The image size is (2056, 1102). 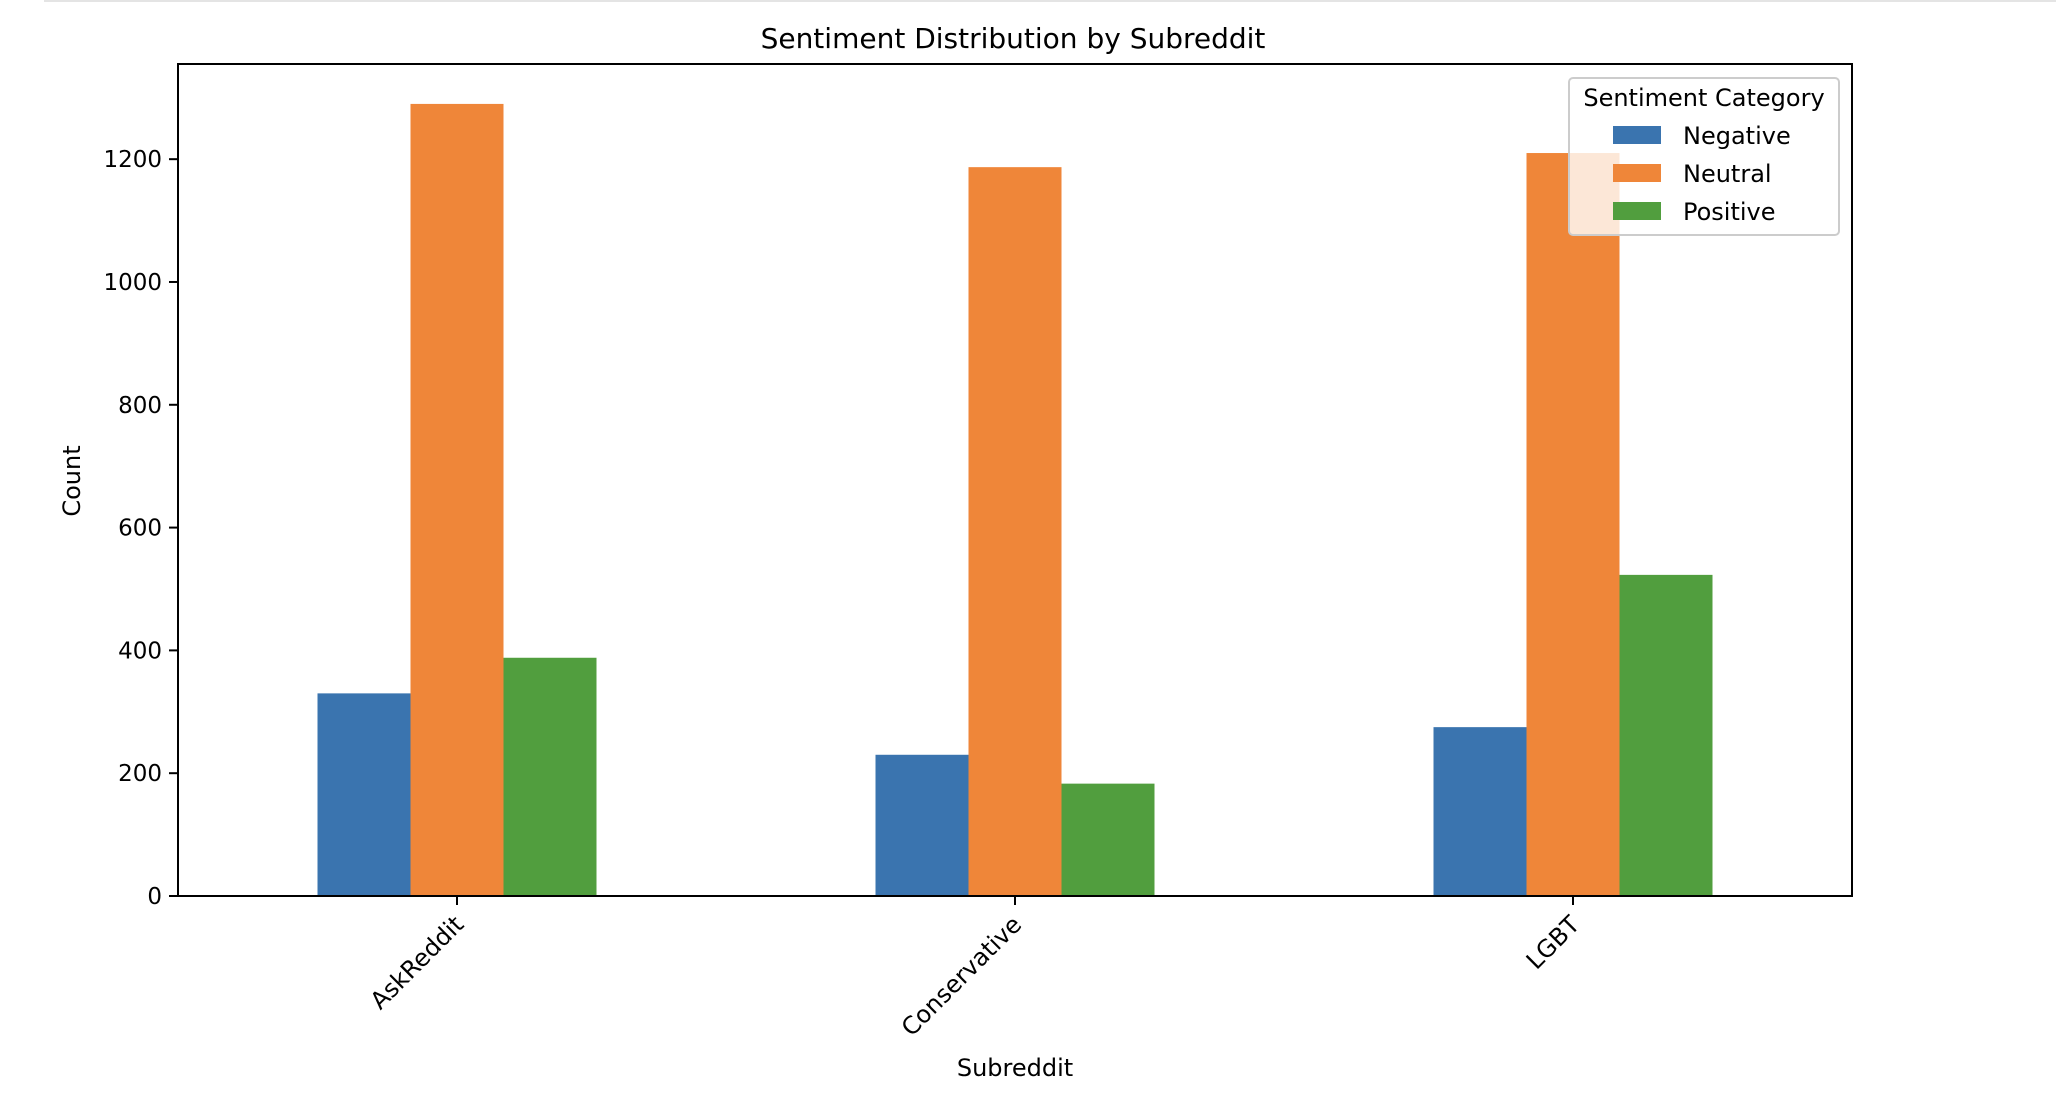 I want to click on legend-label-negative: Negative, so click(x=1737, y=136).